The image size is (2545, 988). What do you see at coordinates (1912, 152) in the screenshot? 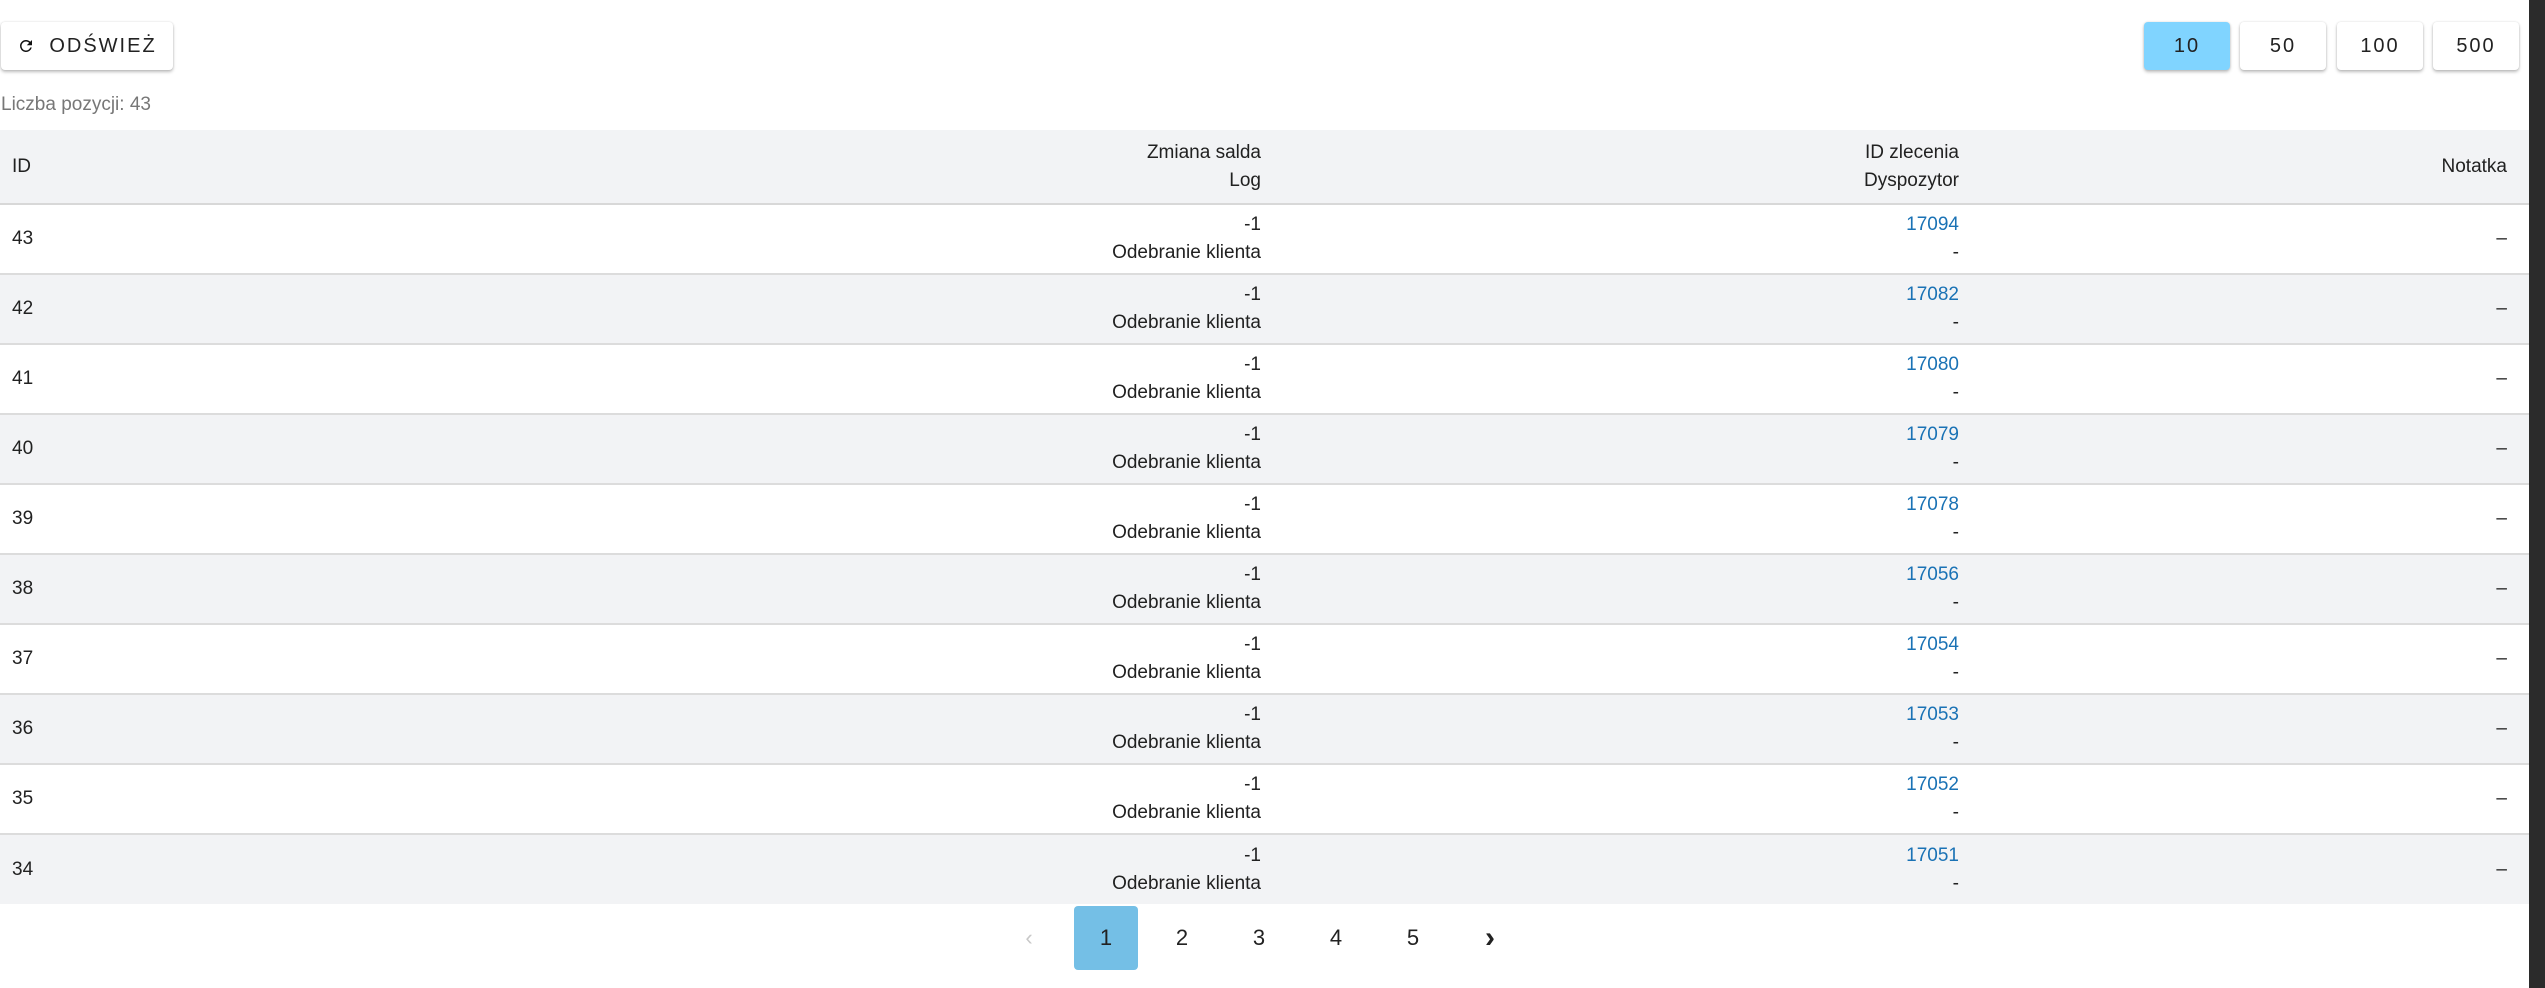
I see `header-order-id: ID zlecenia` at bounding box center [1912, 152].